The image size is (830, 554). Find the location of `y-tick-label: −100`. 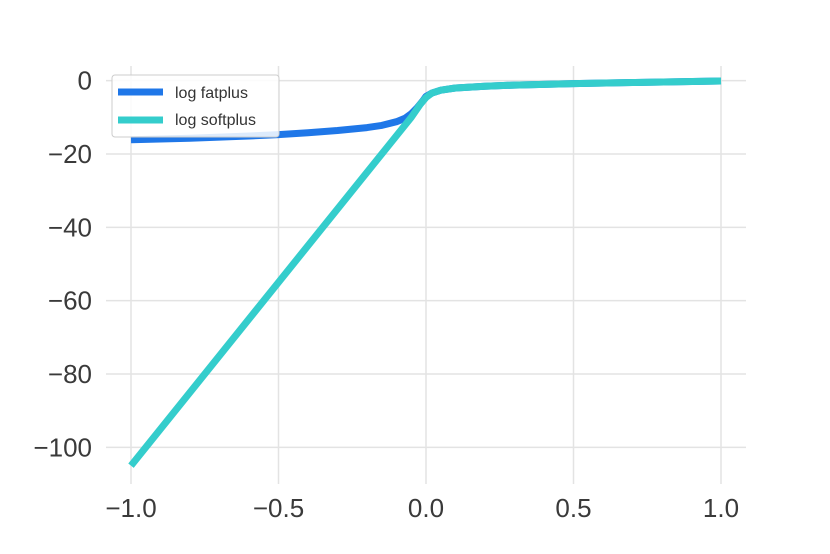

y-tick-label: −100 is located at coordinates (62, 447).